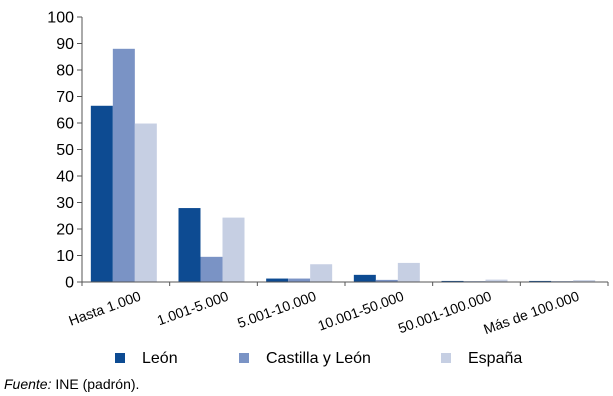  Describe the element at coordinates (65, 71) in the screenshot. I see `y-tick-label: 80` at that location.